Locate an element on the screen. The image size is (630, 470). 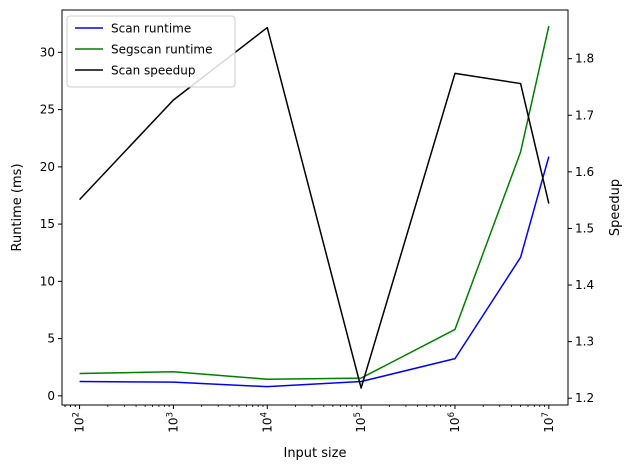
legend-label: Scan runtime is located at coordinates (151, 29).